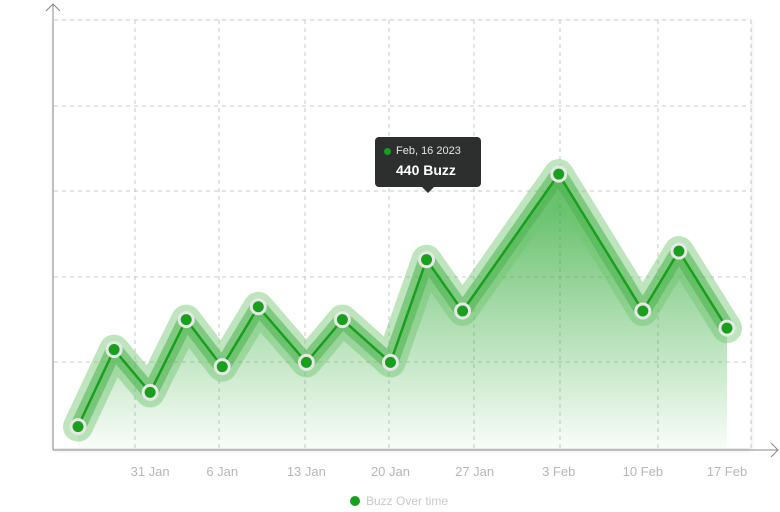 This screenshot has width=780, height=512. What do you see at coordinates (150, 471) in the screenshot?
I see `x-tick-label: 31 Jan` at bounding box center [150, 471].